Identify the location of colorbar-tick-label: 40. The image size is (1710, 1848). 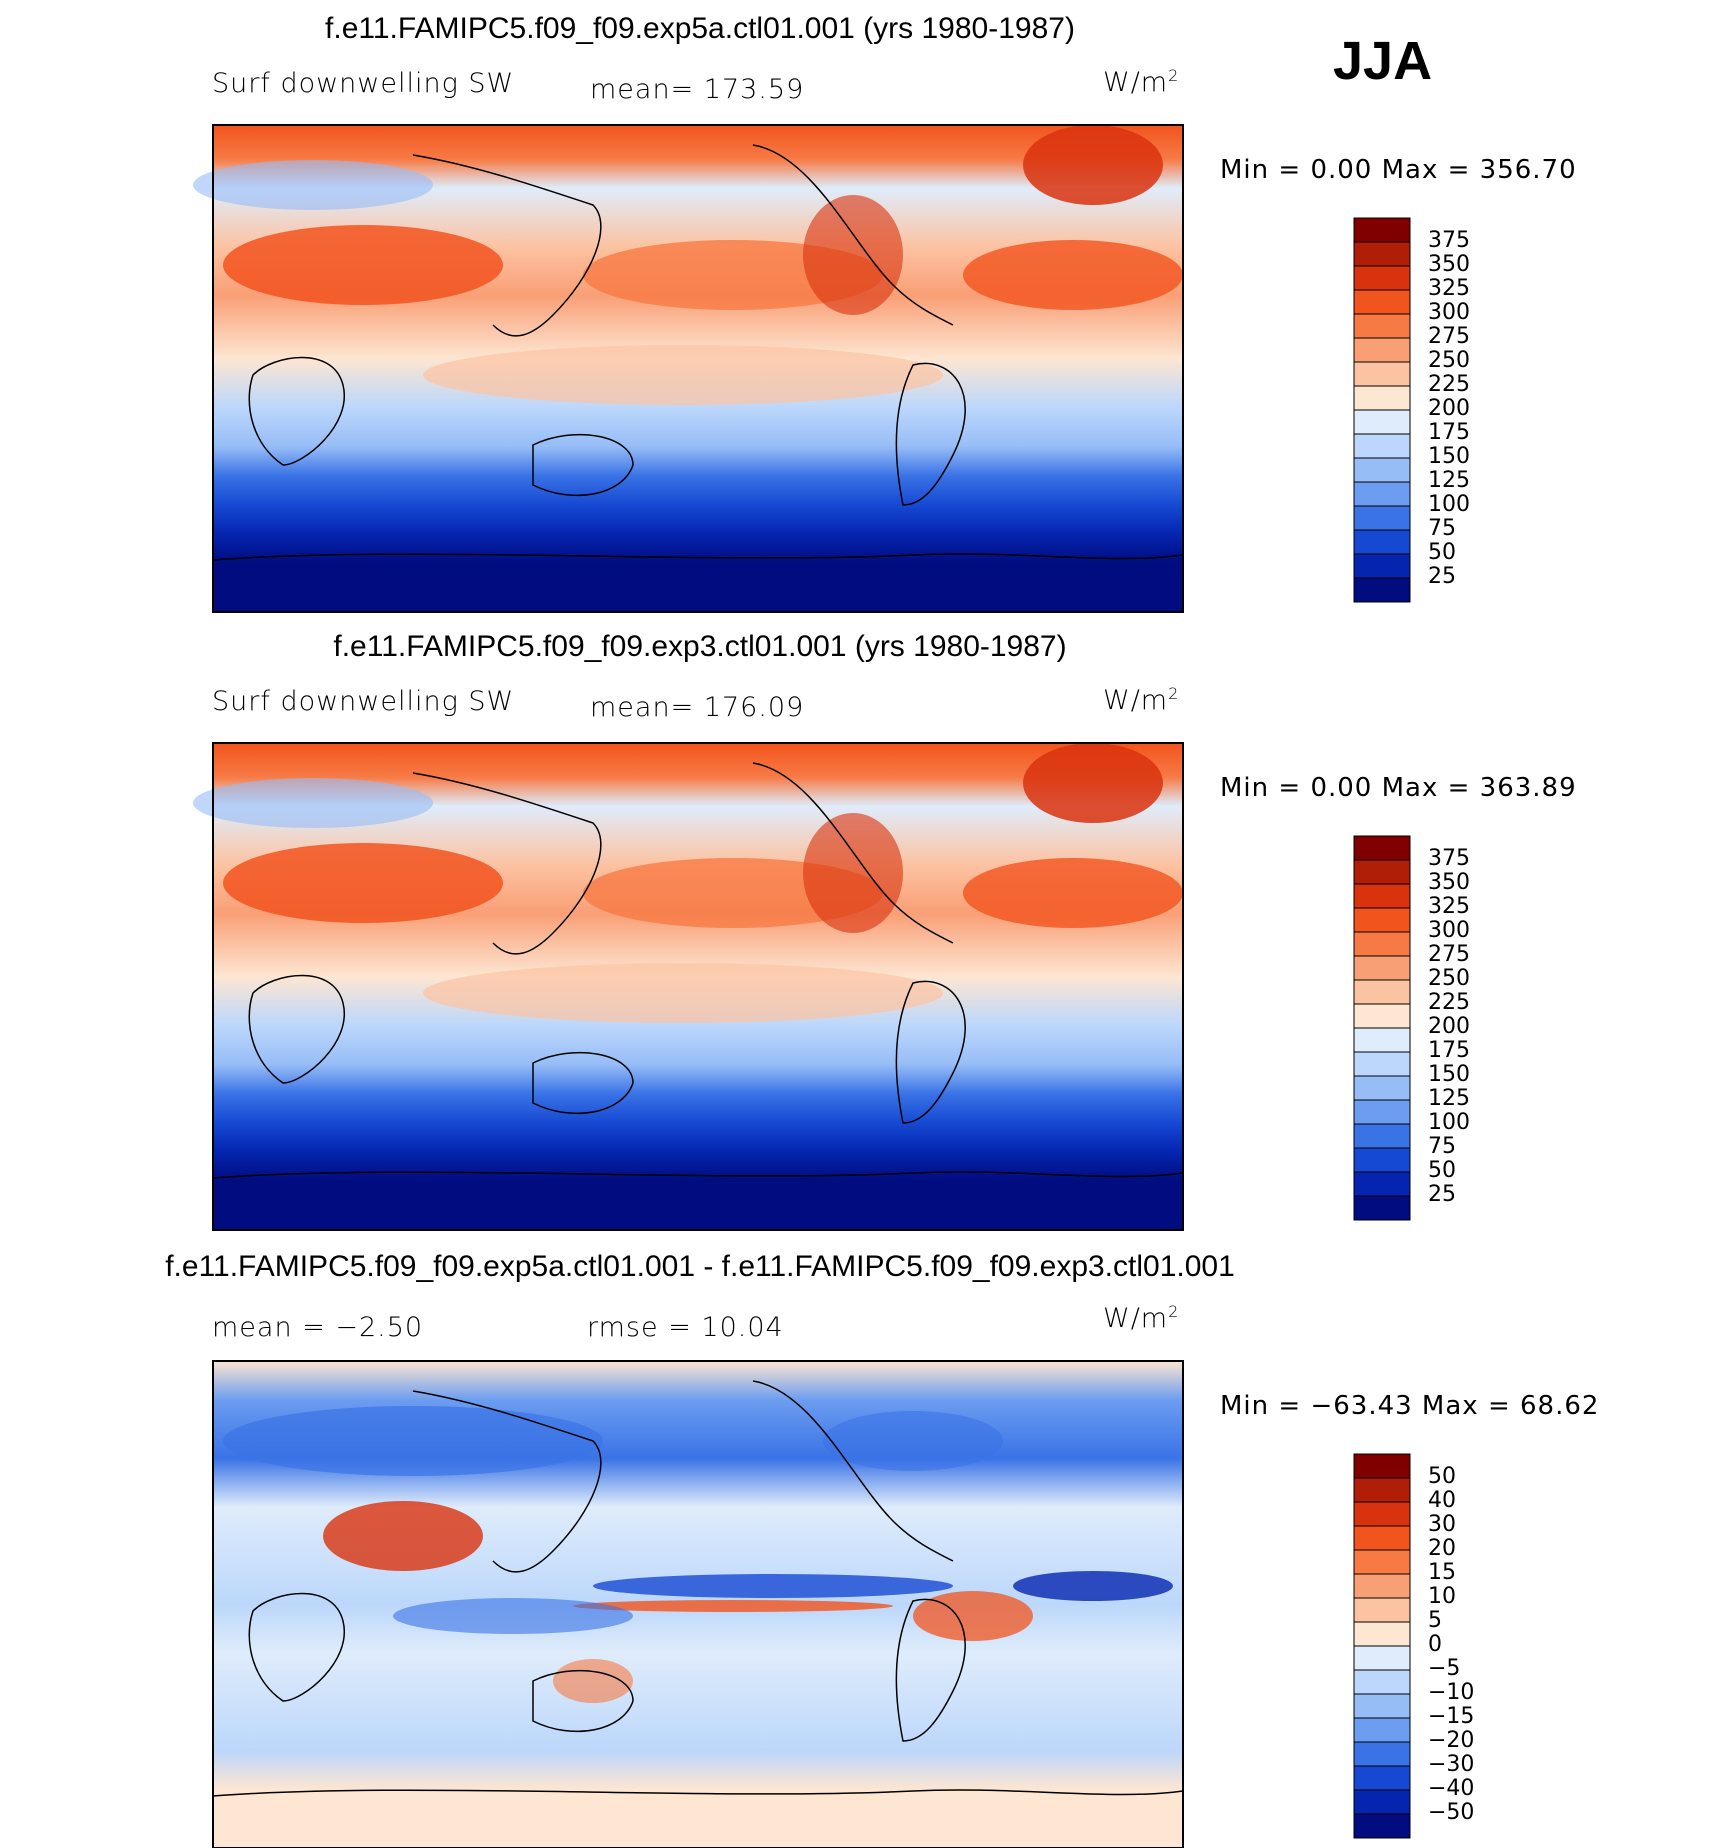
(1442, 1500).